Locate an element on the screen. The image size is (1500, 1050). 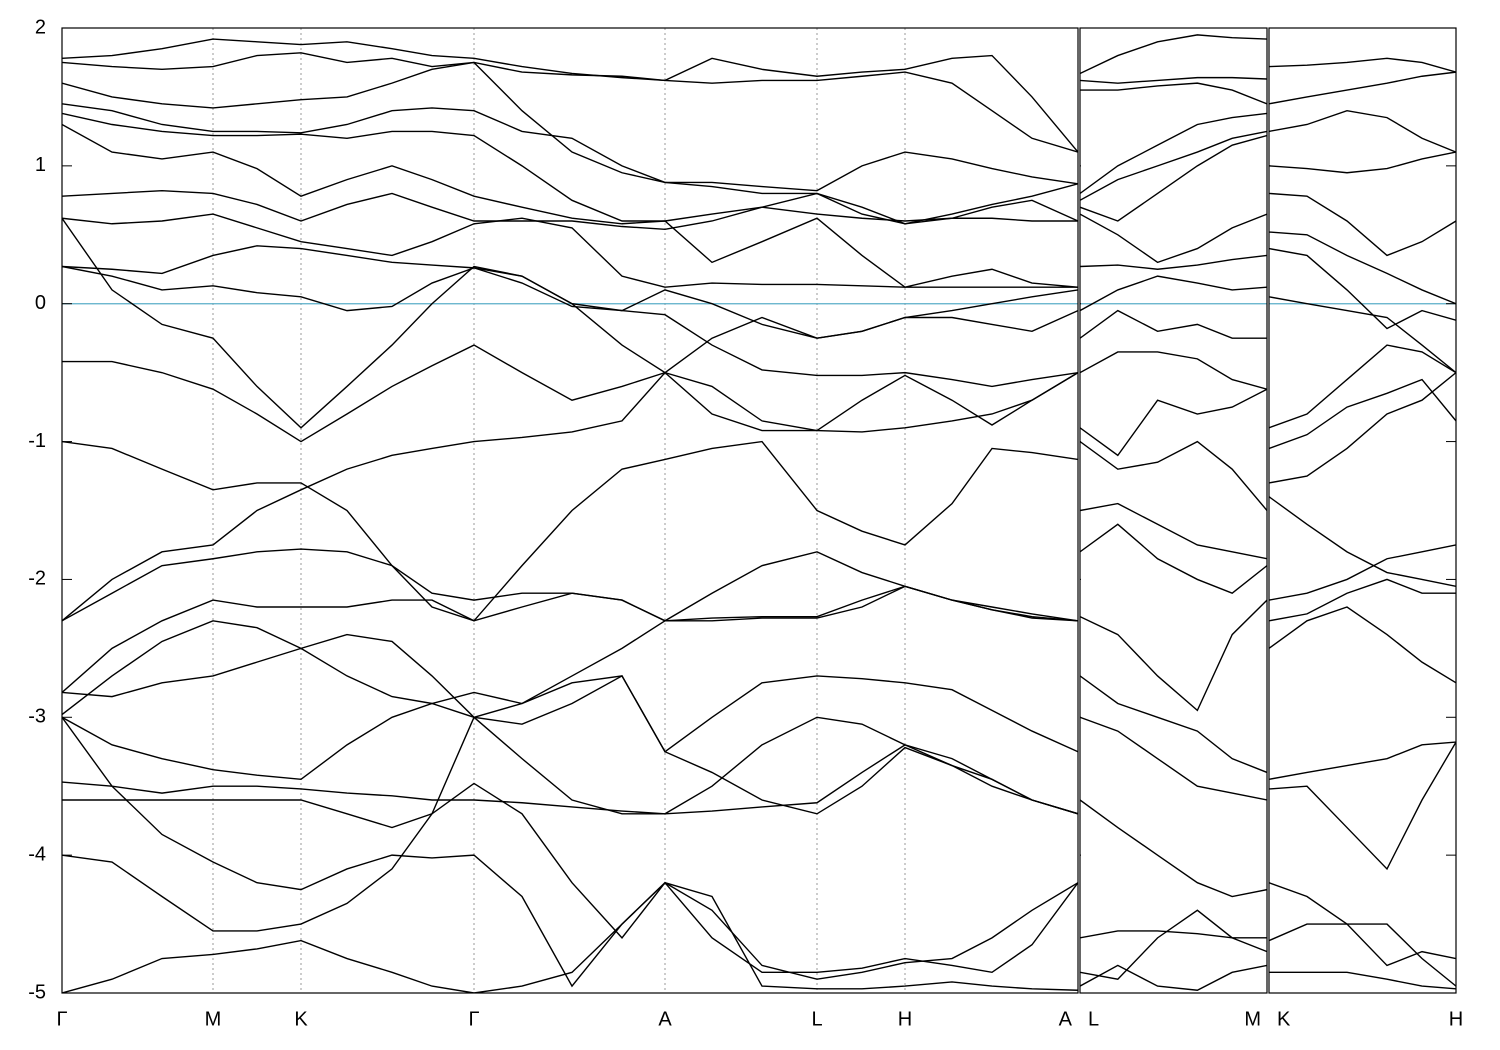
y-tick-label: 2 is located at coordinates (40, 27).